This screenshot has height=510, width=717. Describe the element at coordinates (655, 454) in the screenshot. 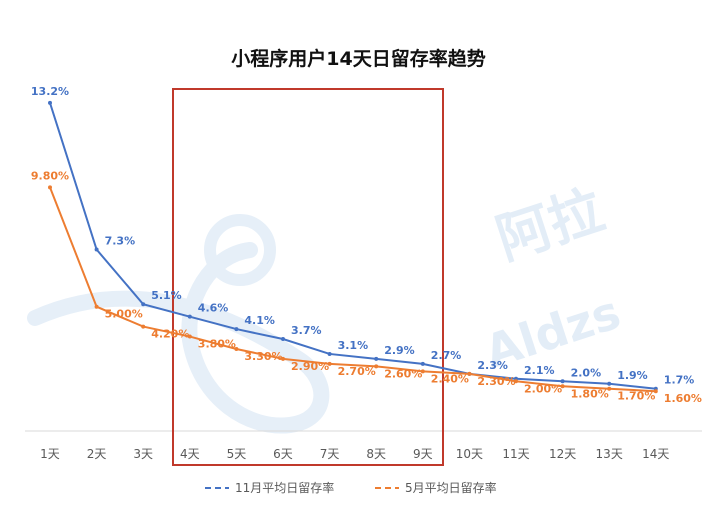

I see `x-tick-label: 14天` at that location.